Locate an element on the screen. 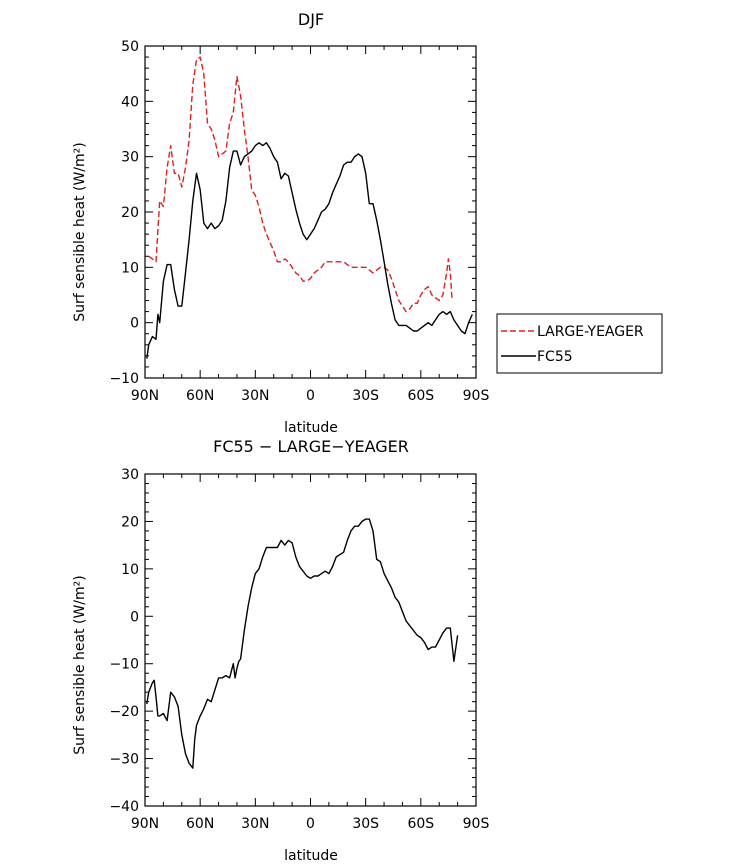 The width and height of the screenshot is (733, 866). y-tick-label: −20 is located at coordinates (124, 712).